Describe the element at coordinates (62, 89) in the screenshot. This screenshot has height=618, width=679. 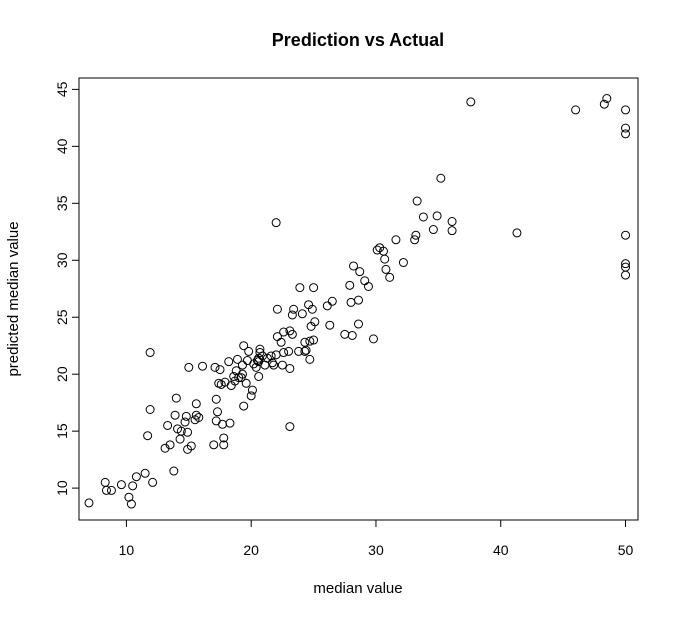
I see `y-tick-label: 45` at that location.